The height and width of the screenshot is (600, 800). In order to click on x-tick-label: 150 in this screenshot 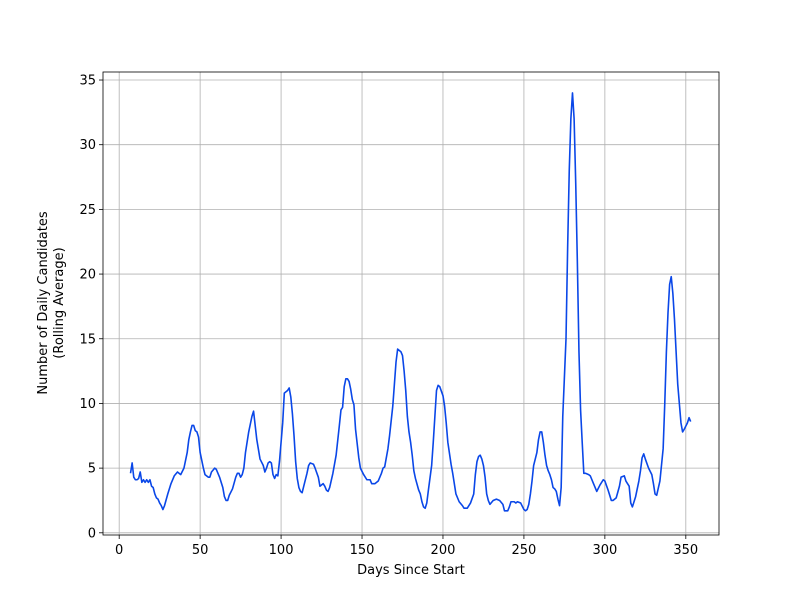, I will do `click(362, 550)`.